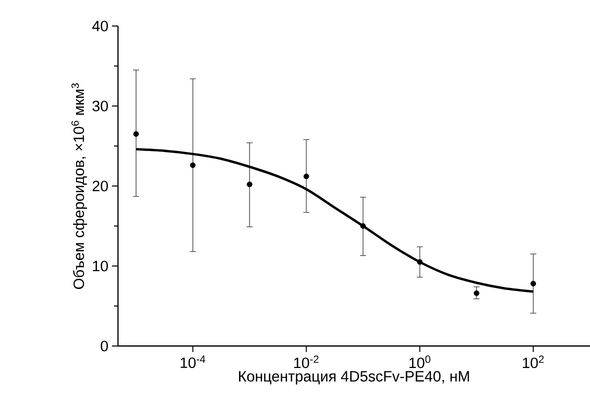 Image resolution: width=590 pixels, height=417 pixels. Describe the element at coordinates (104, 346) in the screenshot. I see `y-tick-label: 0` at that location.